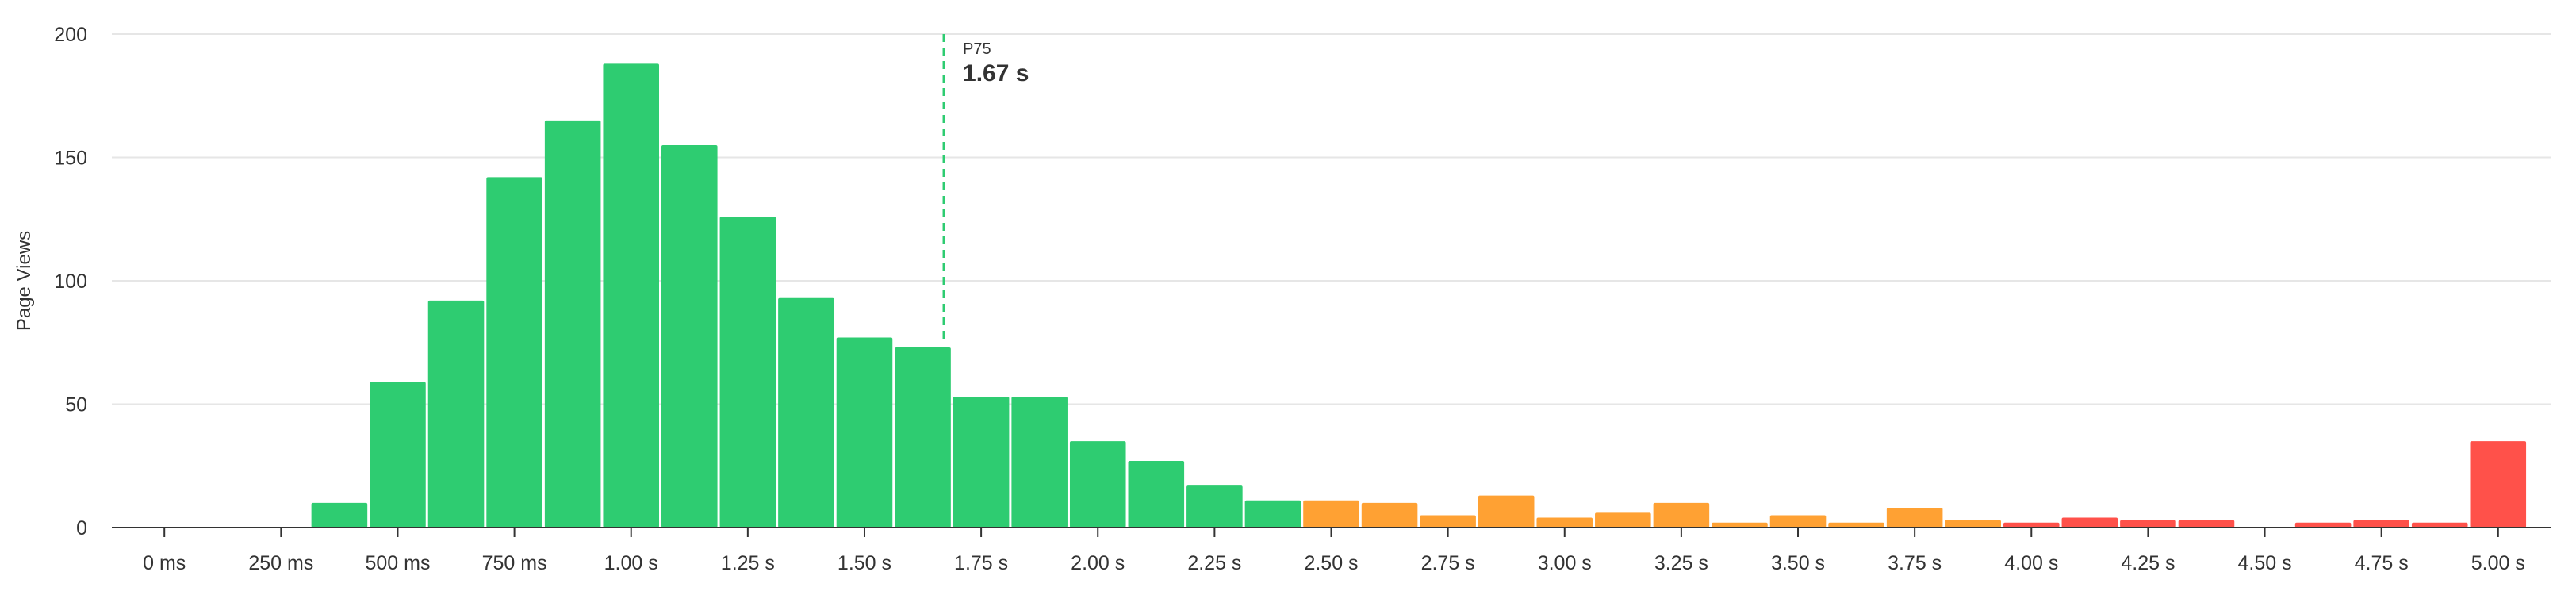 This screenshot has height=591, width=2576. I want to click on x-tick-label: 2.75 s, so click(1448, 563).